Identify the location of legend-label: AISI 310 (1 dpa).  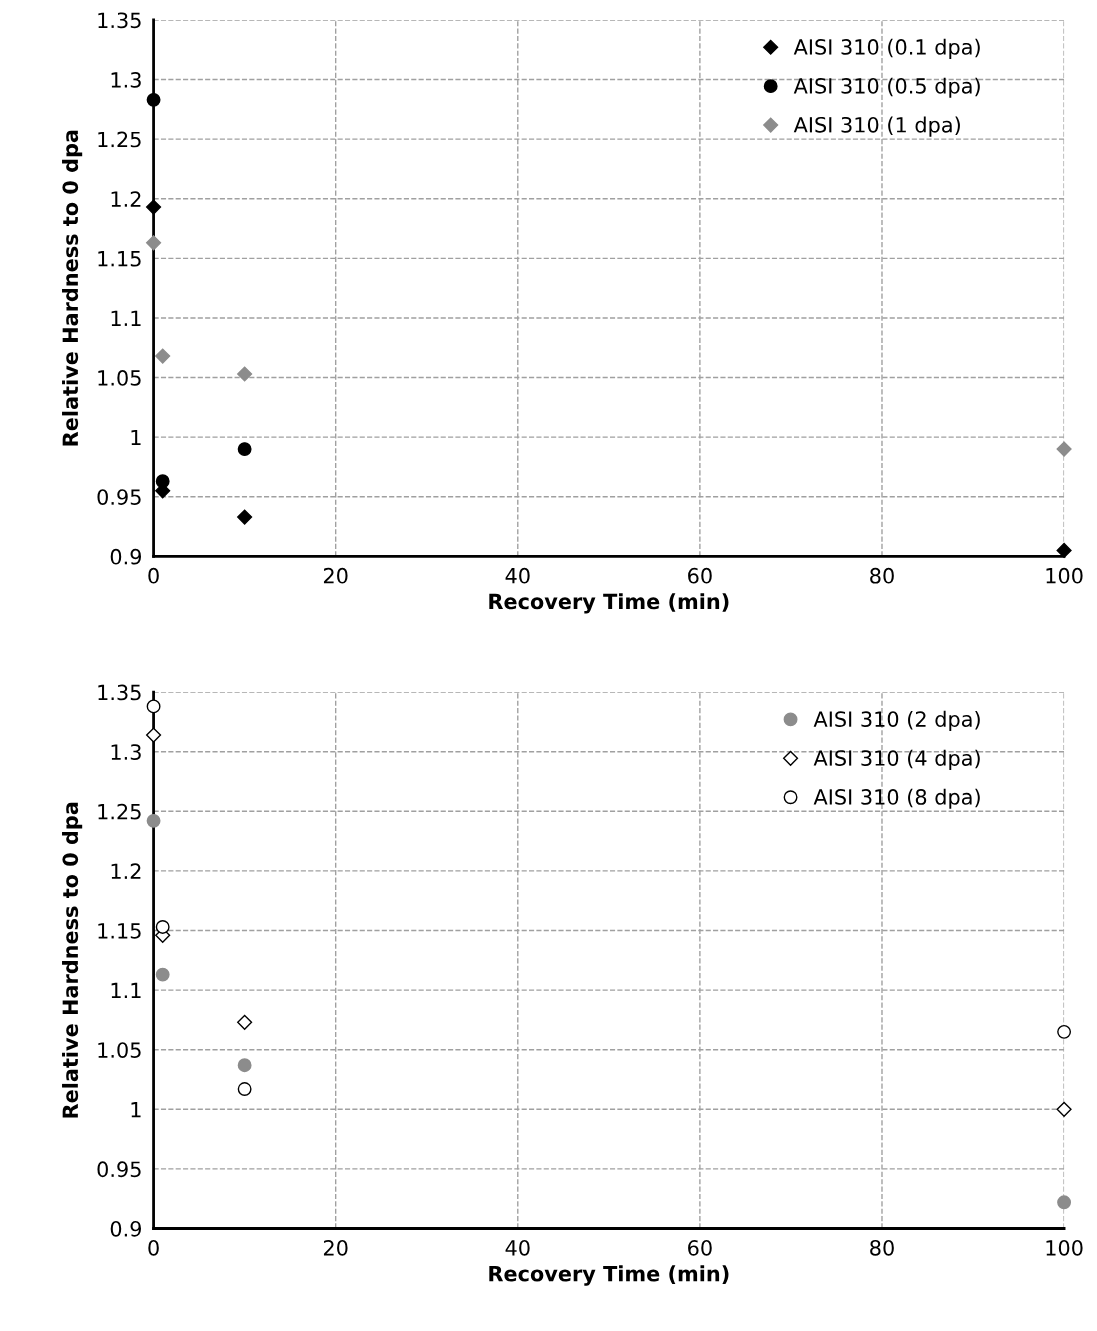
(876, 126).